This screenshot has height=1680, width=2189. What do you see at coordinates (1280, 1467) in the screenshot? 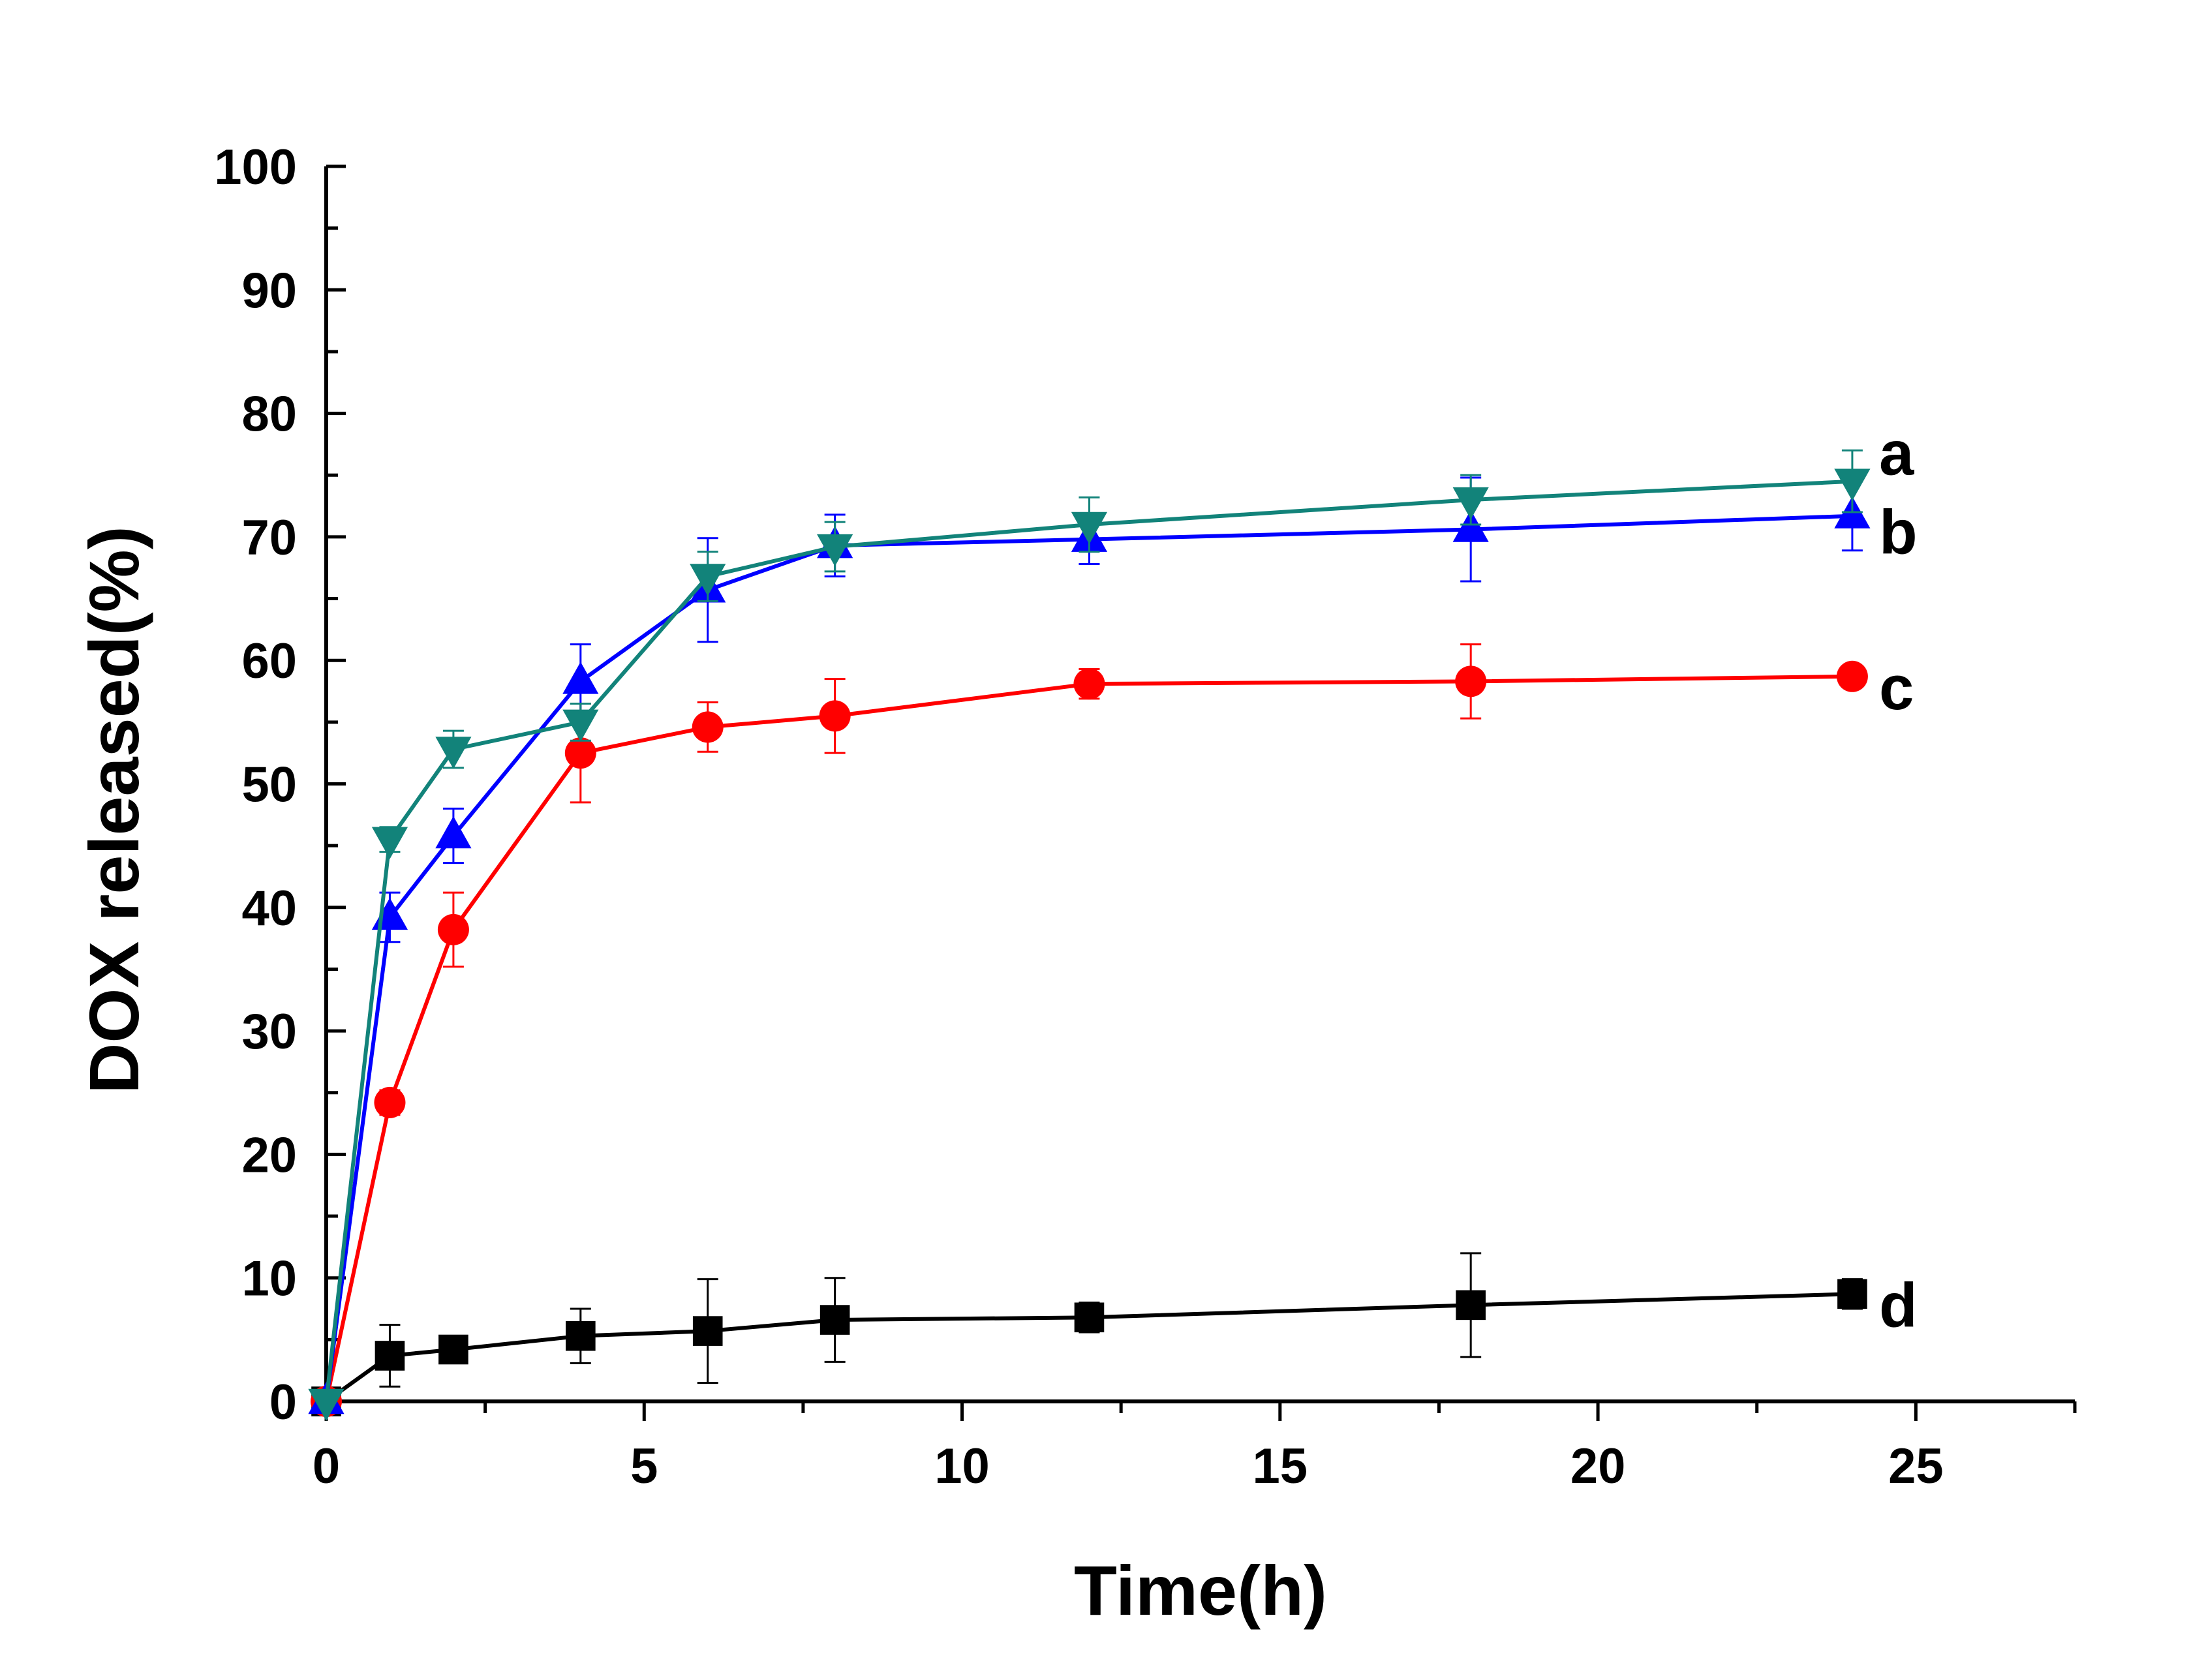
I see `x-tick-label: 15` at bounding box center [1280, 1467].